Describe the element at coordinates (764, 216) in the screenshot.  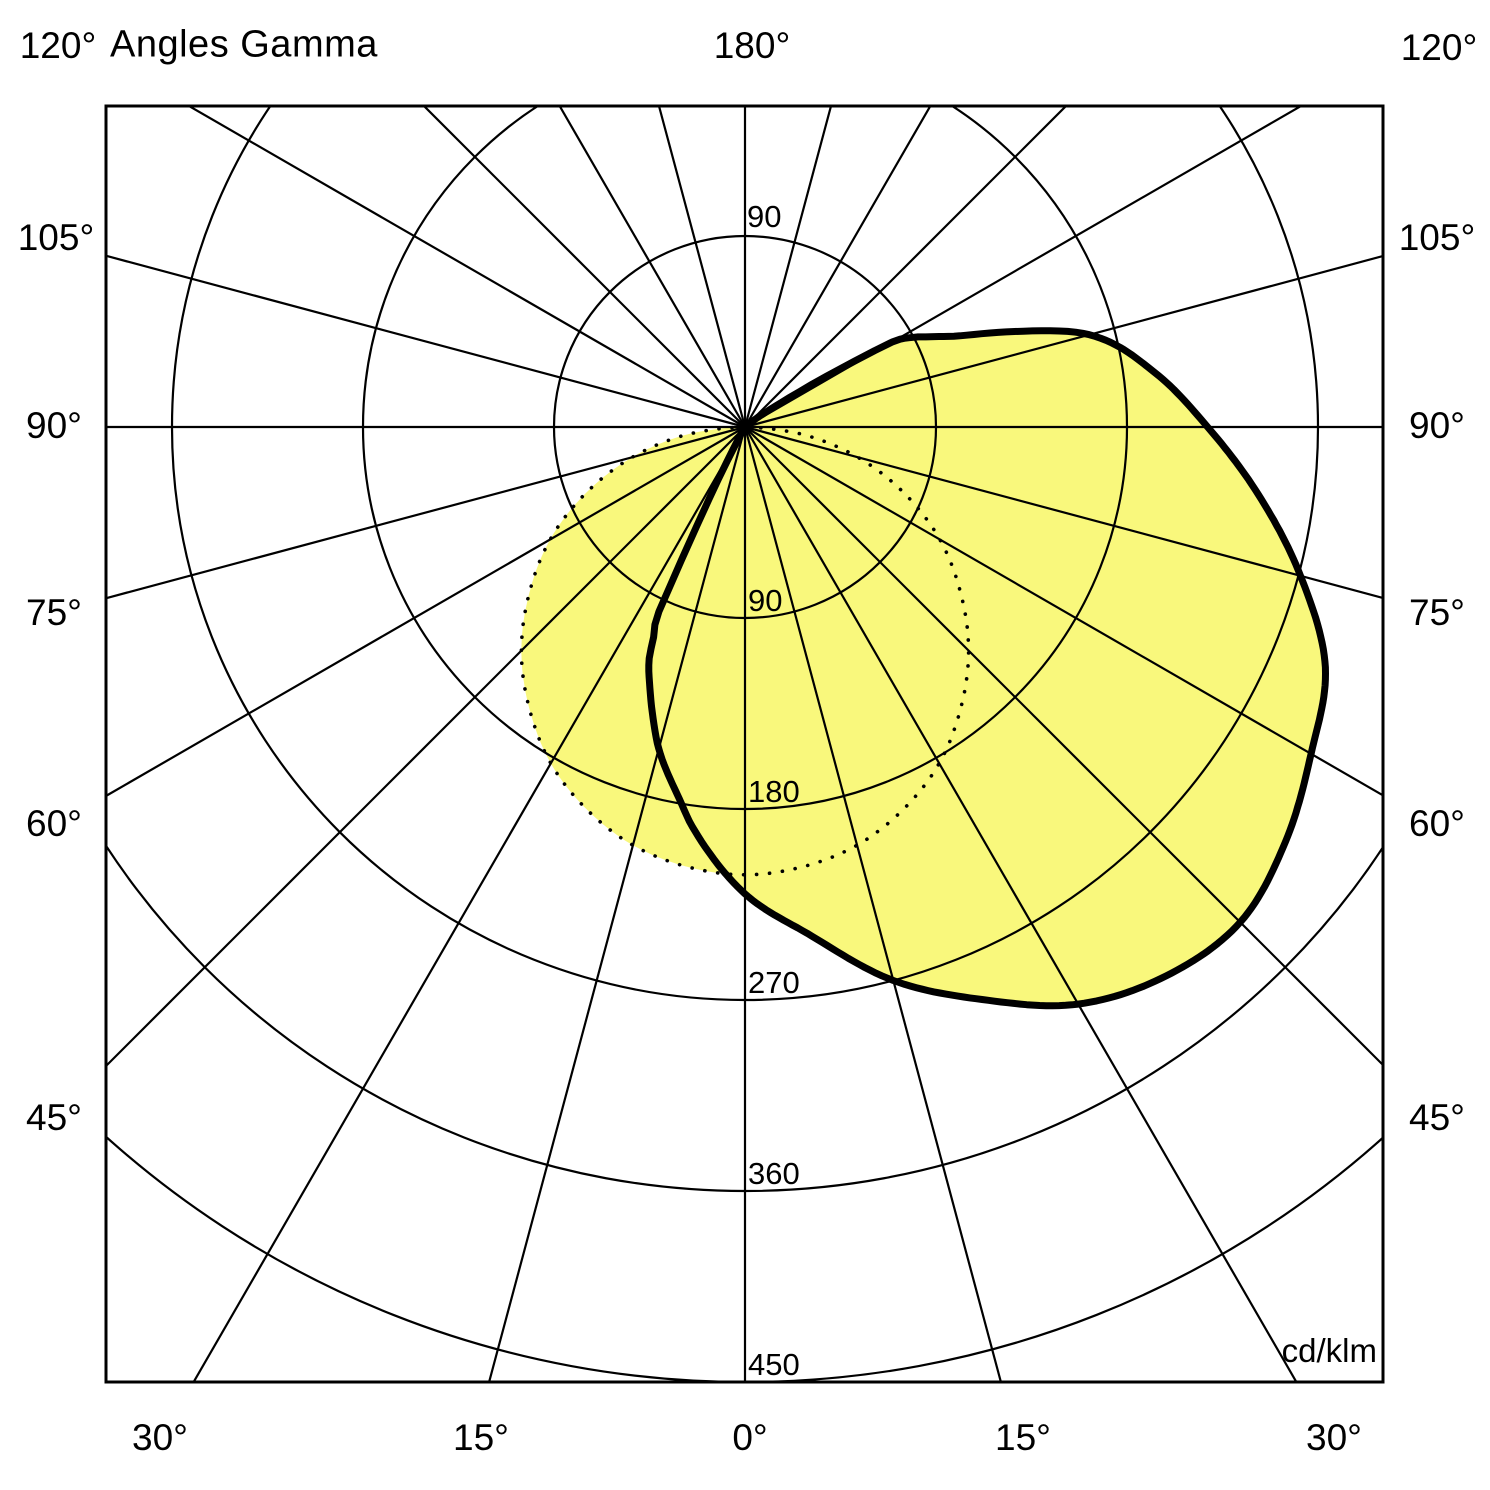
I see `radial-tick-label-above: 90` at that location.